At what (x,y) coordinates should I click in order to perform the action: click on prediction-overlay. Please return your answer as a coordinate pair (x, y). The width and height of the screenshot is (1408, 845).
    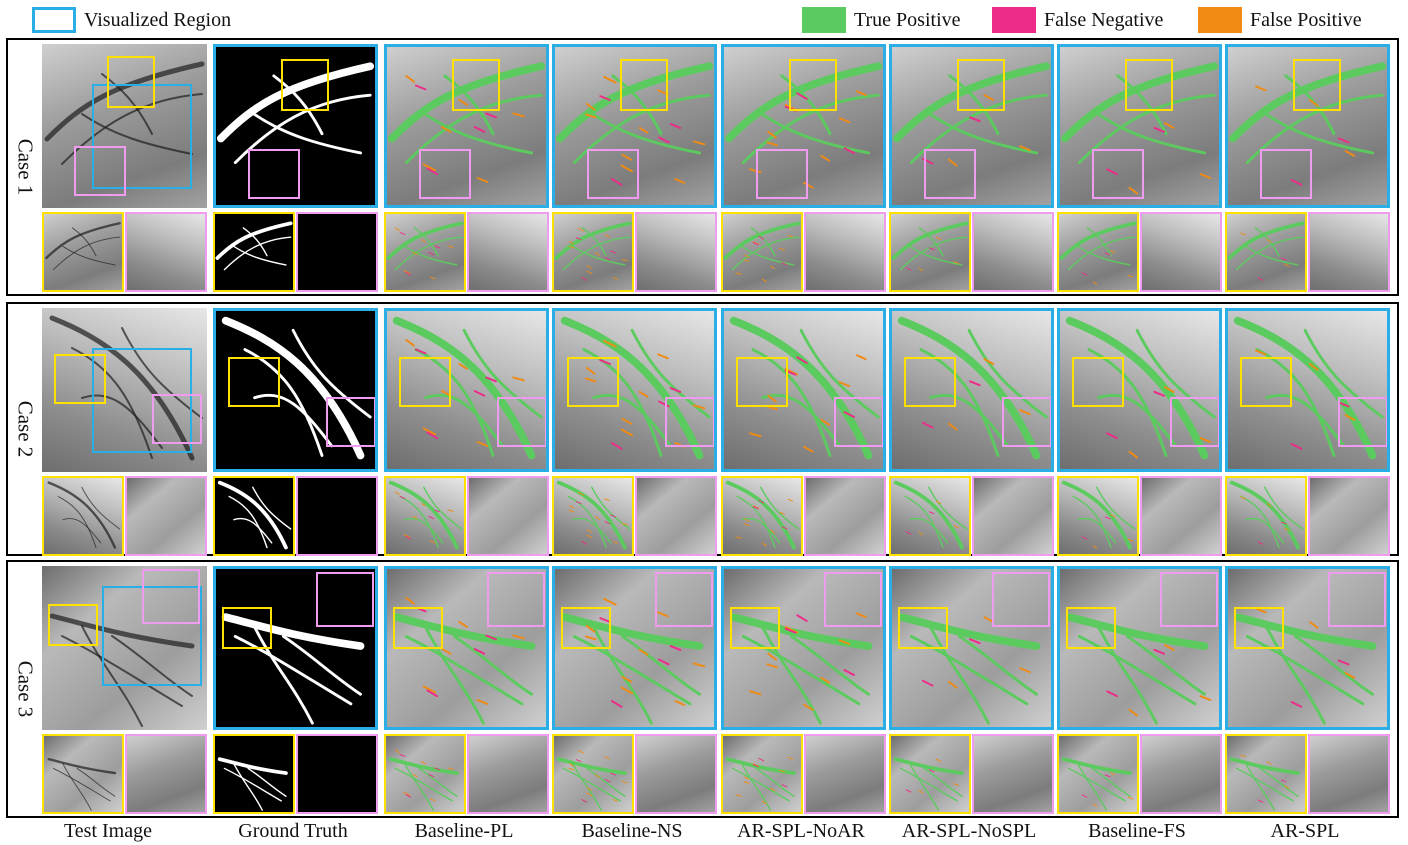
    Looking at the image, I should click on (1140, 388).